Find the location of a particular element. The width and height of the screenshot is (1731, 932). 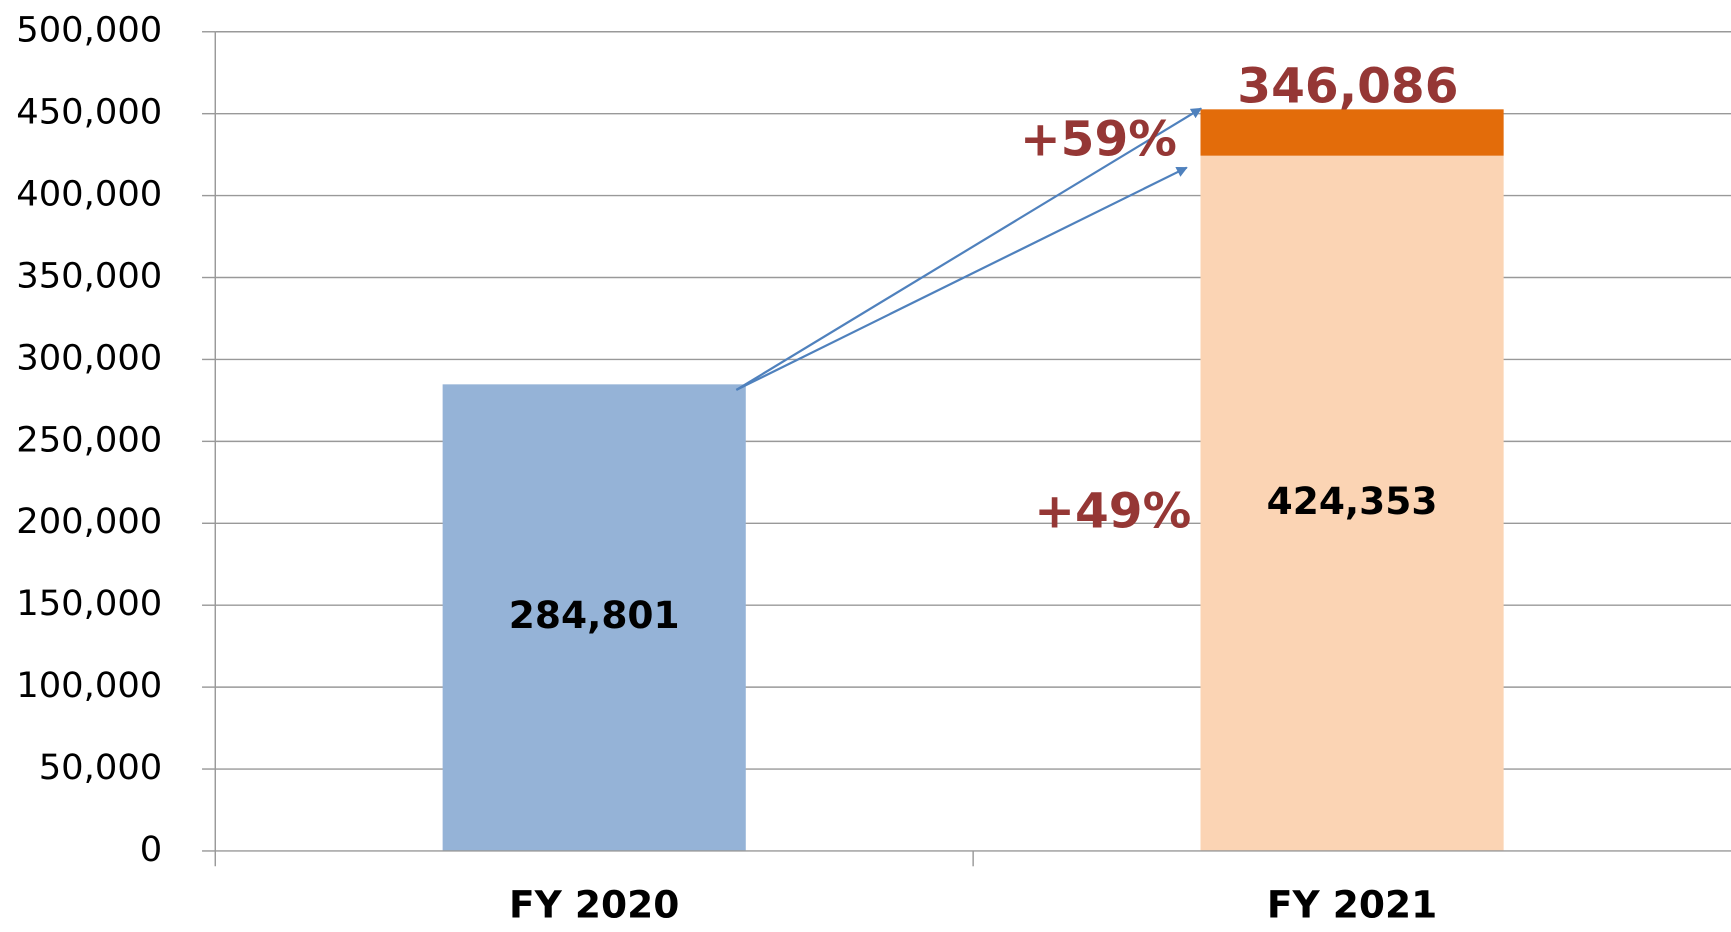

annotation: +49% is located at coordinates (1112, 512).